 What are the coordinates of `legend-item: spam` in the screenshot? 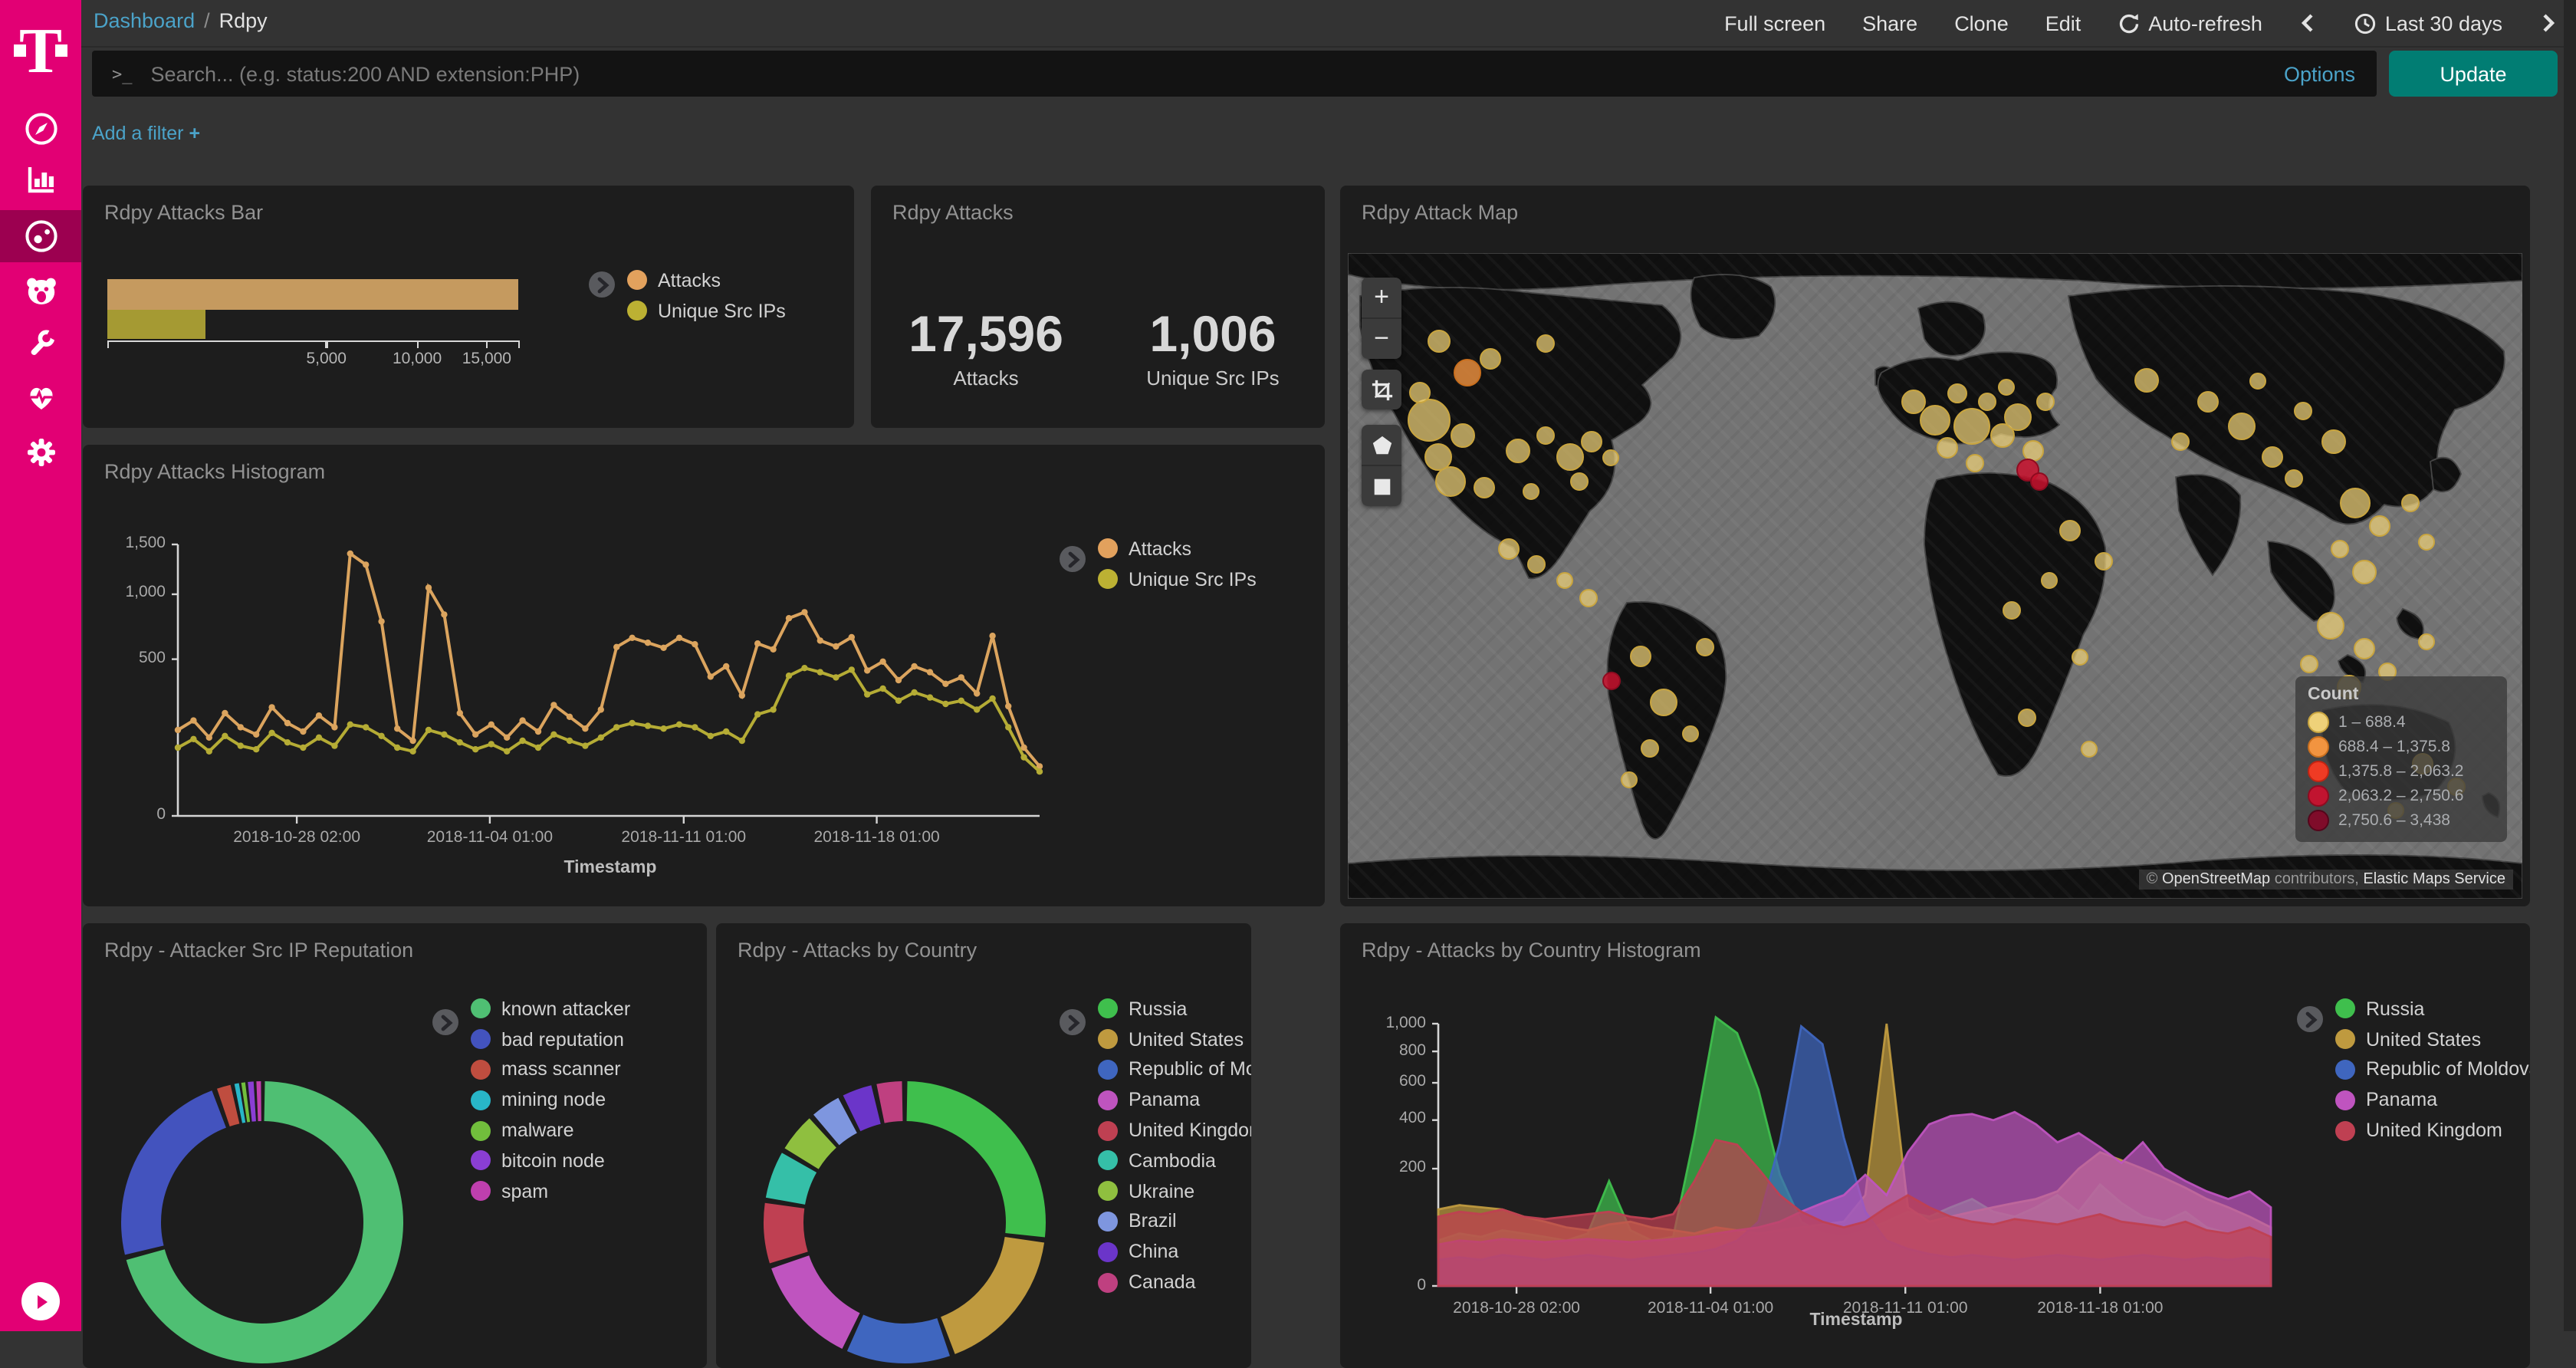 It's located at (551, 1191).